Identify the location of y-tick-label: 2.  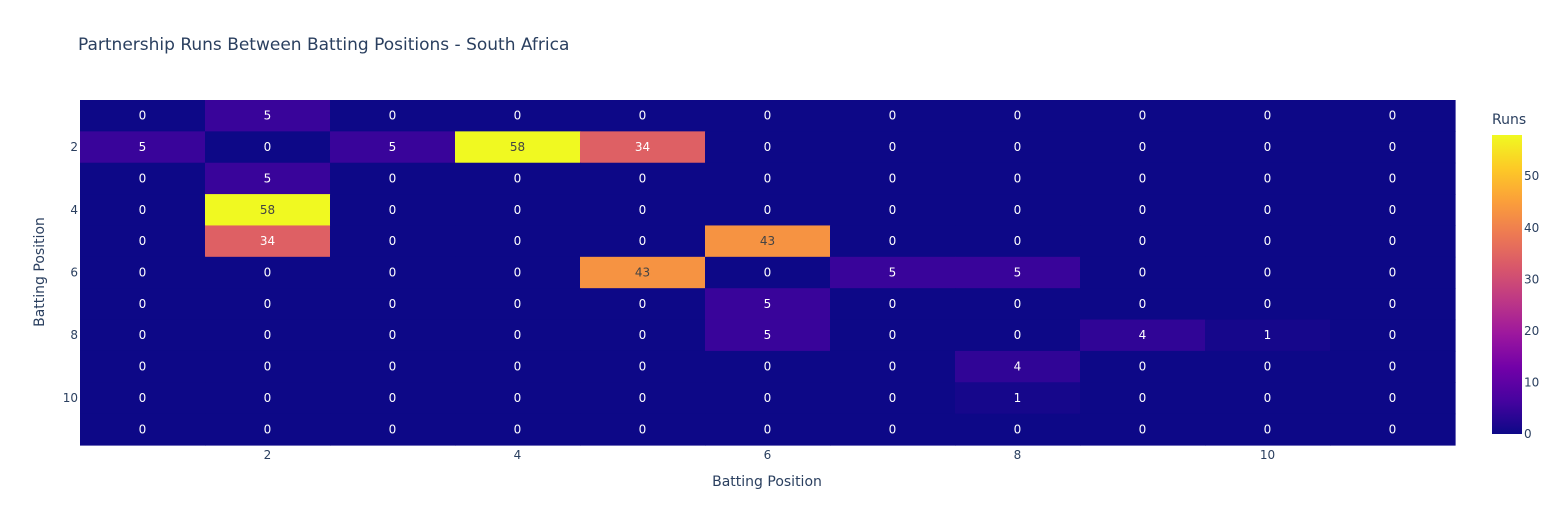
(74, 147).